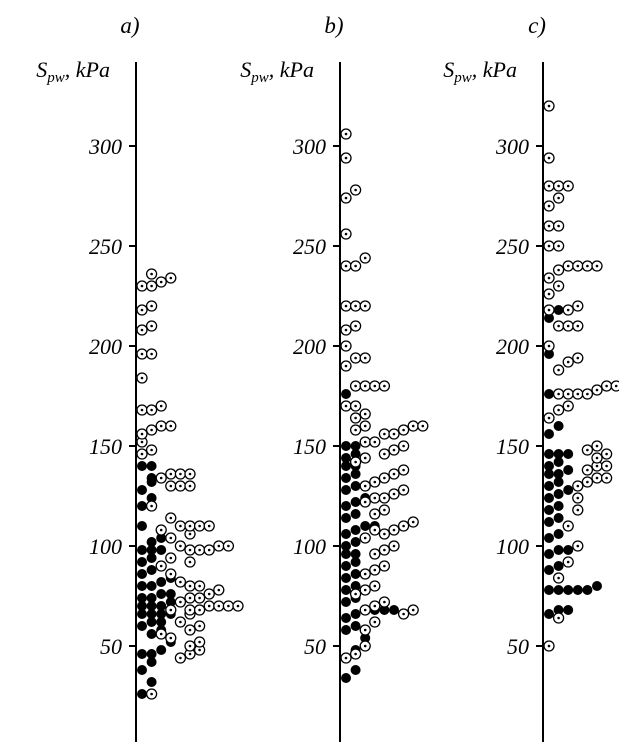  I want to click on y-axis-label-main: S, so click(448, 69).